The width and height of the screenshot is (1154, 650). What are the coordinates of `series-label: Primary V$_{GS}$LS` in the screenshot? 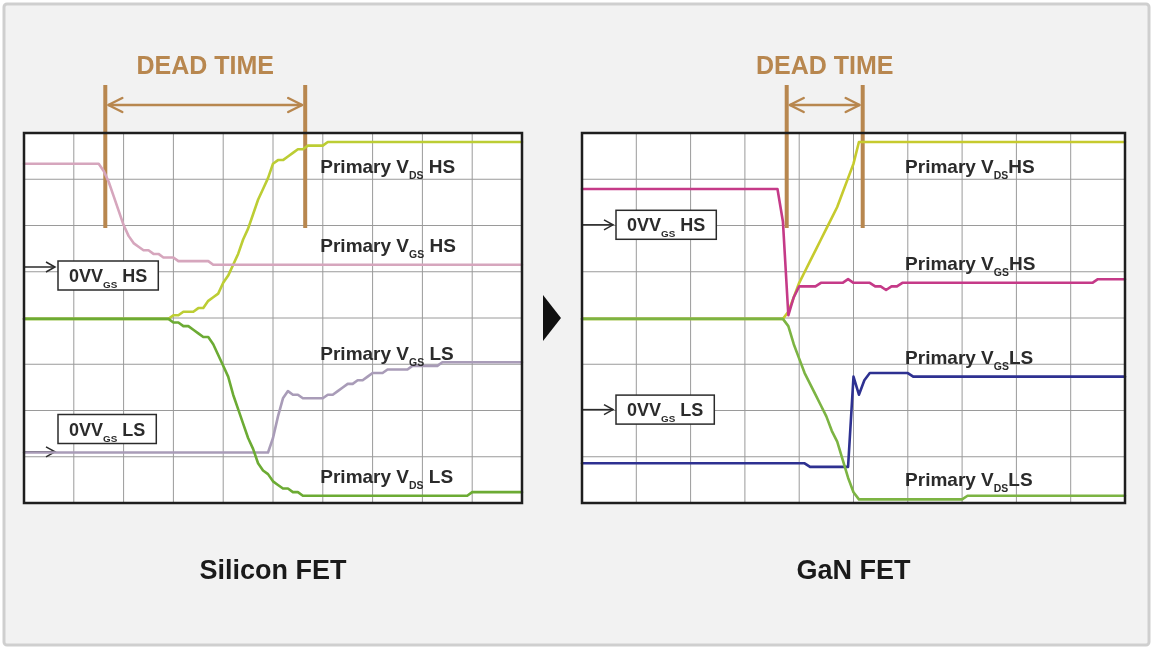 It's located at (969, 359).